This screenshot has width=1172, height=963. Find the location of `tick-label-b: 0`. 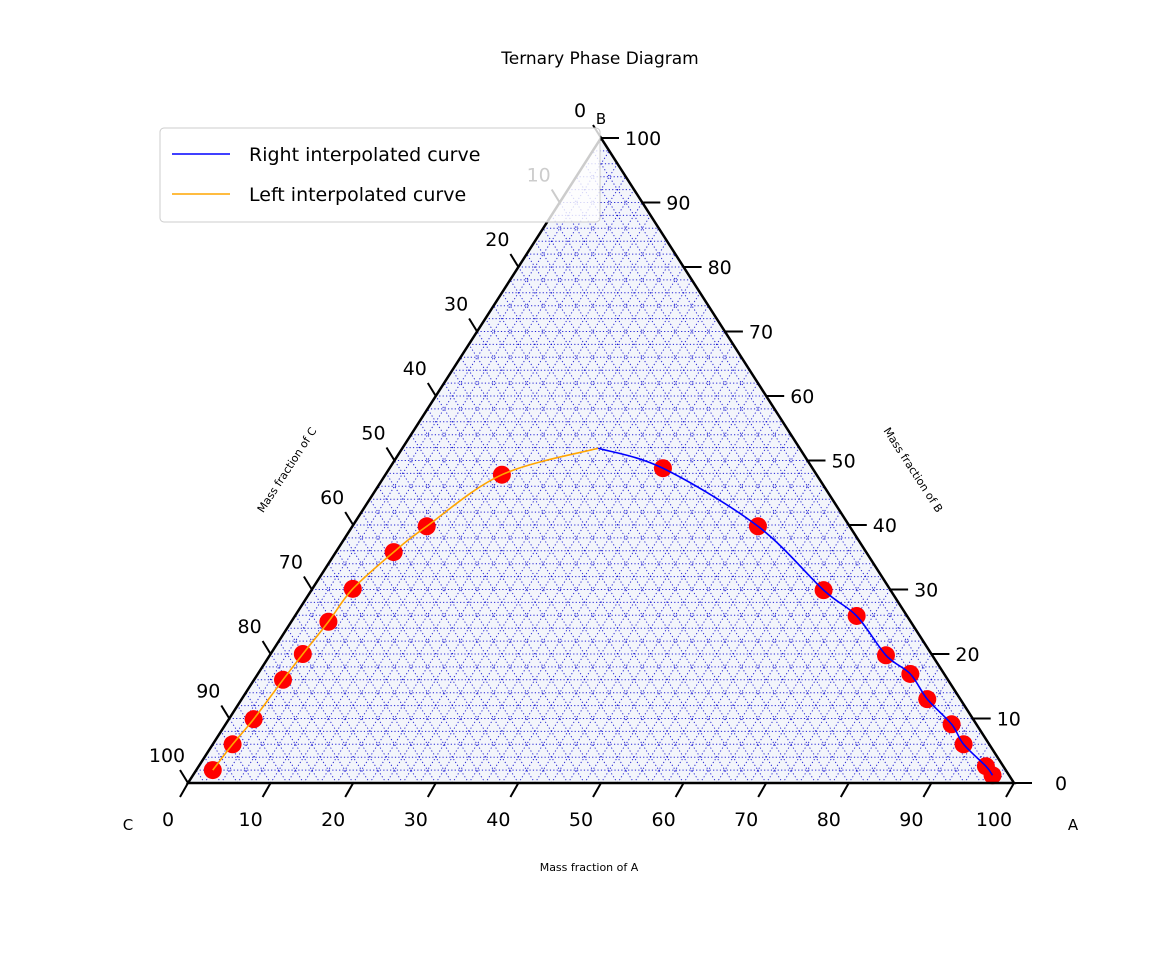

tick-label-b: 0 is located at coordinates (1061, 784).